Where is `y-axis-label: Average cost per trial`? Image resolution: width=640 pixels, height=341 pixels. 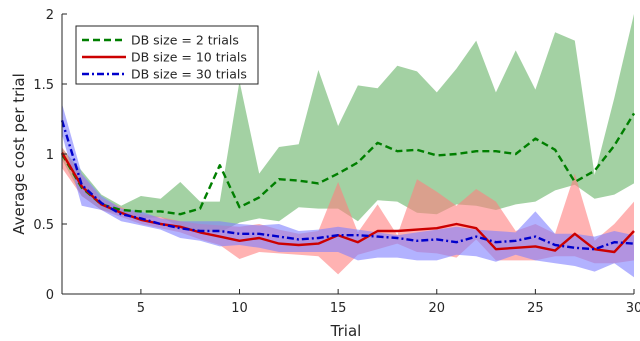
y-axis-label: Average cost per trial is located at coordinates (19, 154).